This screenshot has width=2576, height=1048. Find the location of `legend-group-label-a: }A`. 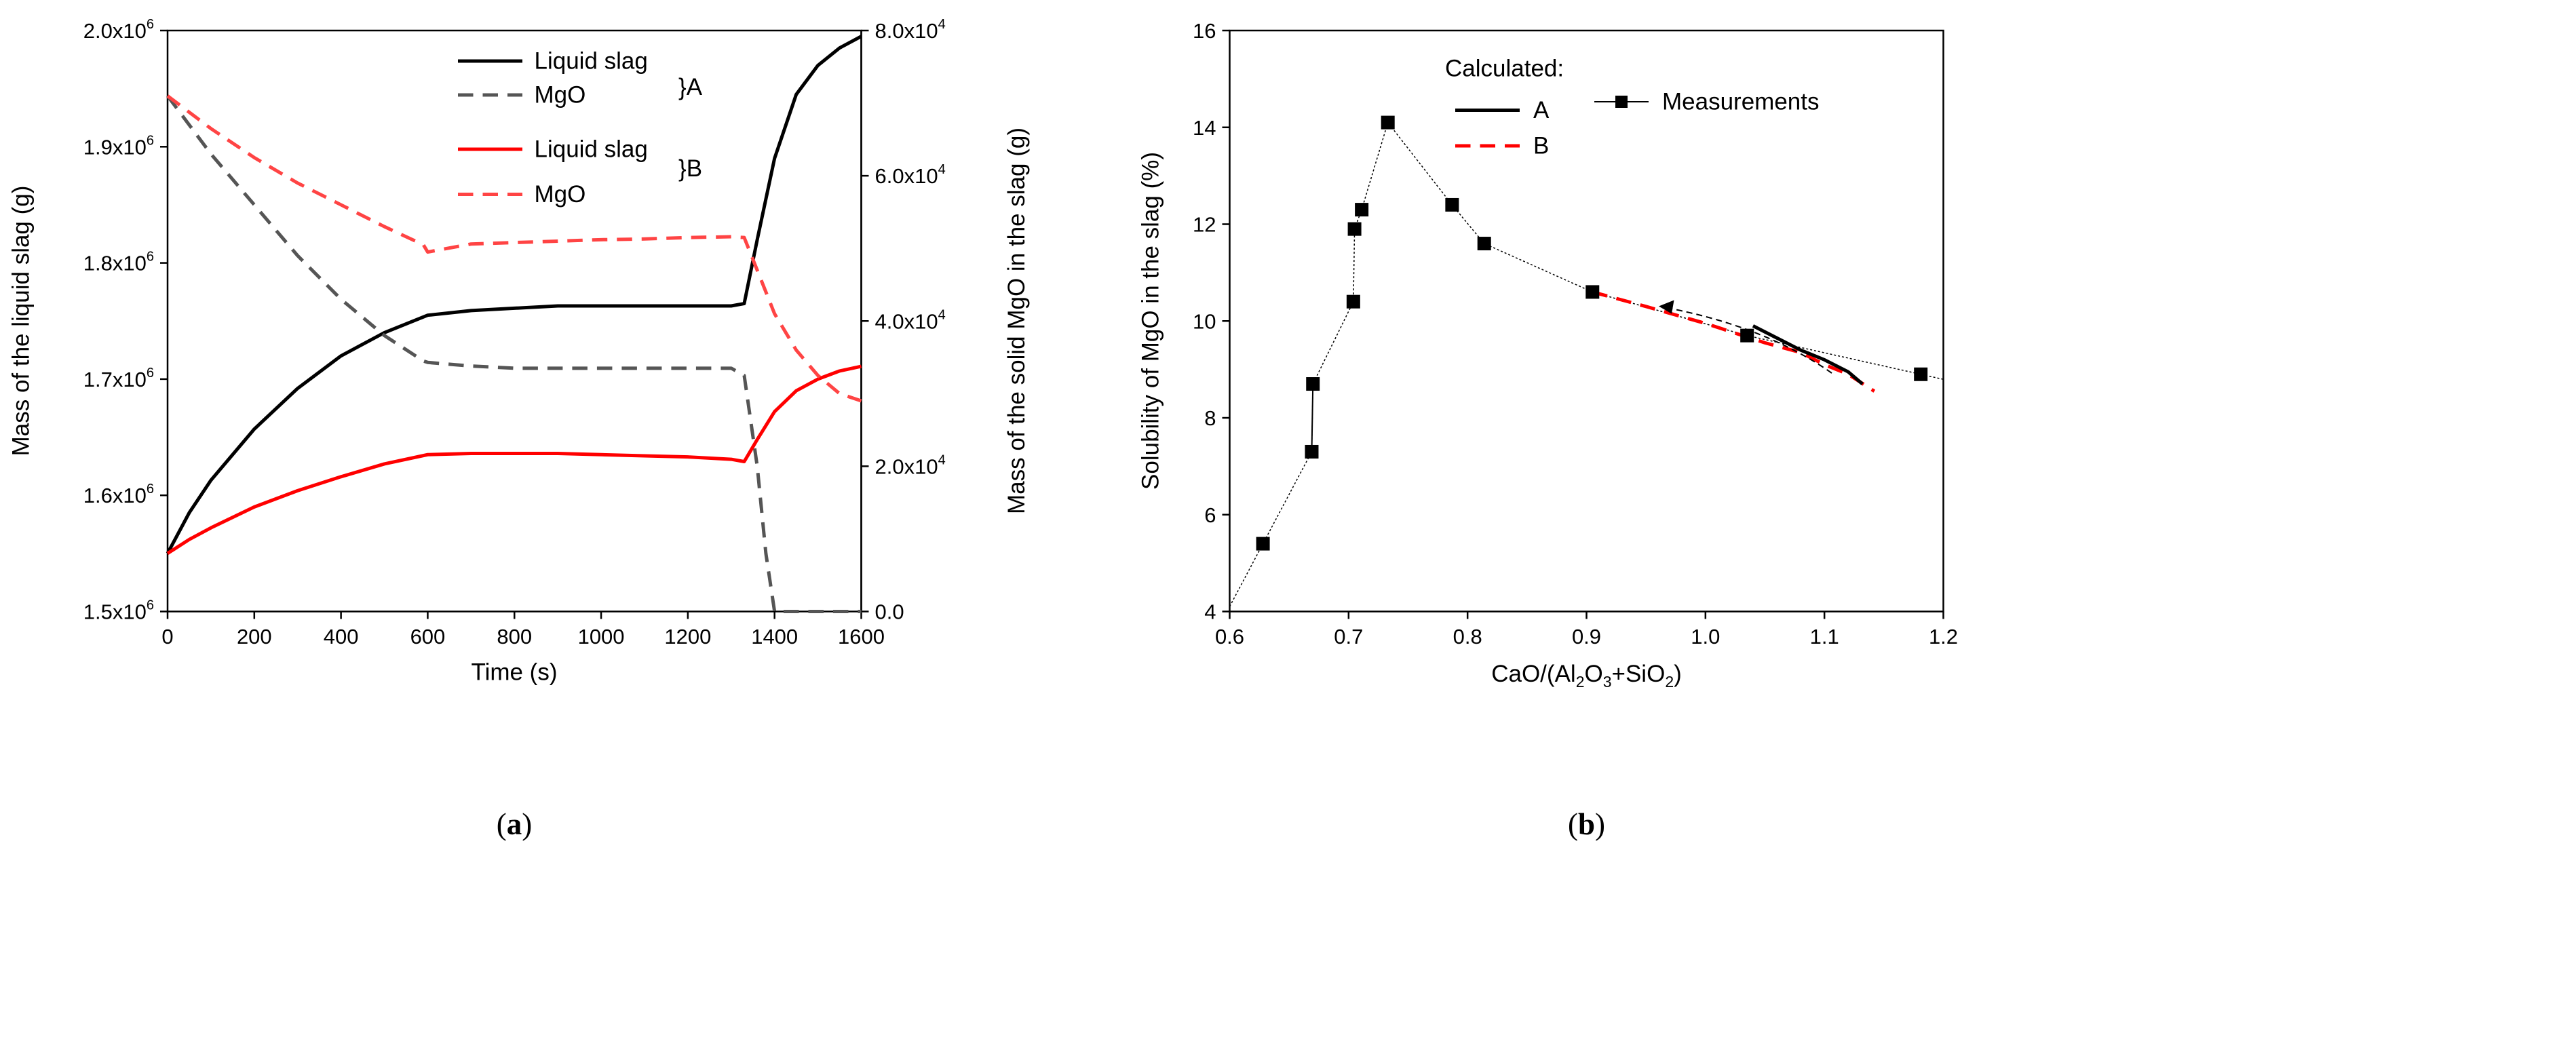

legend-group-label-a: }A is located at coordinates (690, 87).